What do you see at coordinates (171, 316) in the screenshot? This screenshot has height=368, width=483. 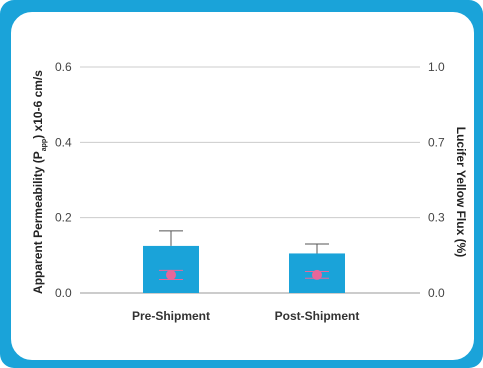 I see `category-label: Pre-Shipment` at bounding box center [171, 316].